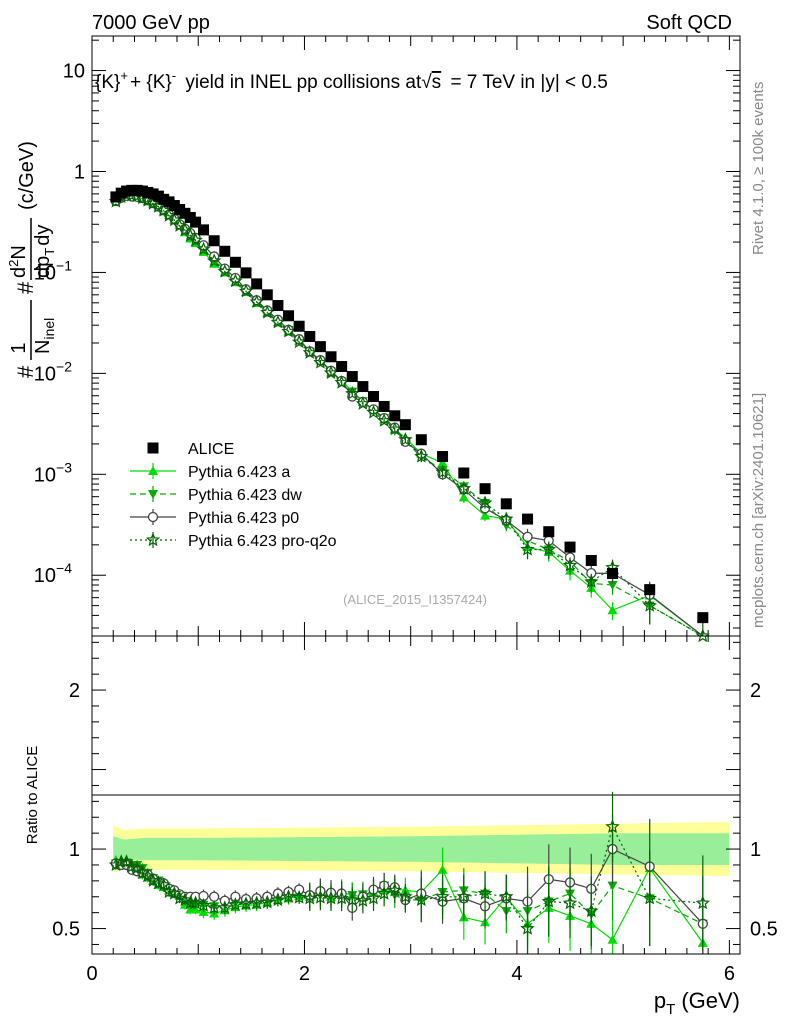 This screenshot has height=1024, width=786. I want to click on main-y-axis-label: # 1 Ninel # d2N dpTdy (c/GeV), so click(31, 259).